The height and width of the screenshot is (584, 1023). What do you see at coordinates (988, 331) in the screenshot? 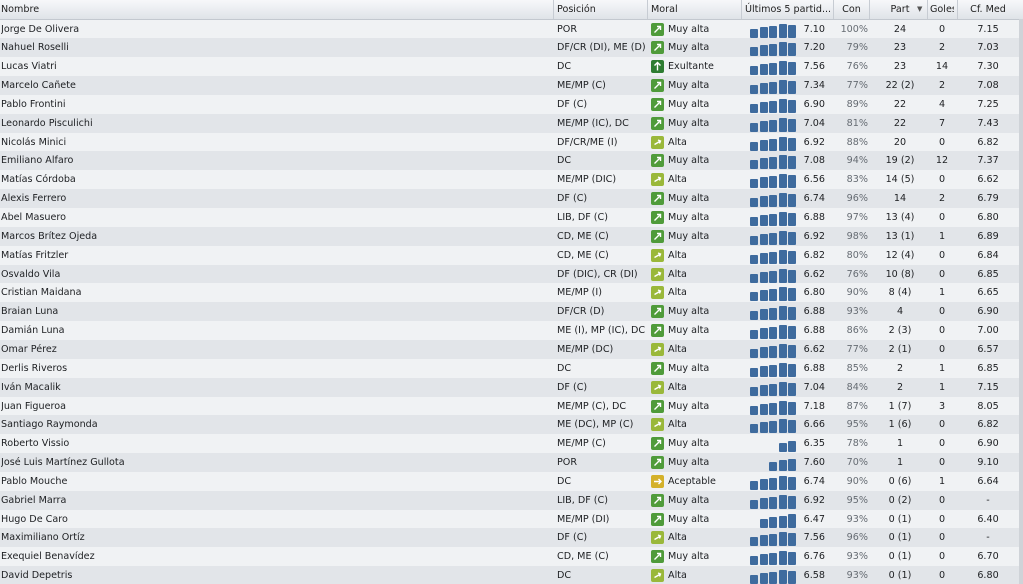
I see `player-avg-rating: 7.00` at bounding box center [988, 331].